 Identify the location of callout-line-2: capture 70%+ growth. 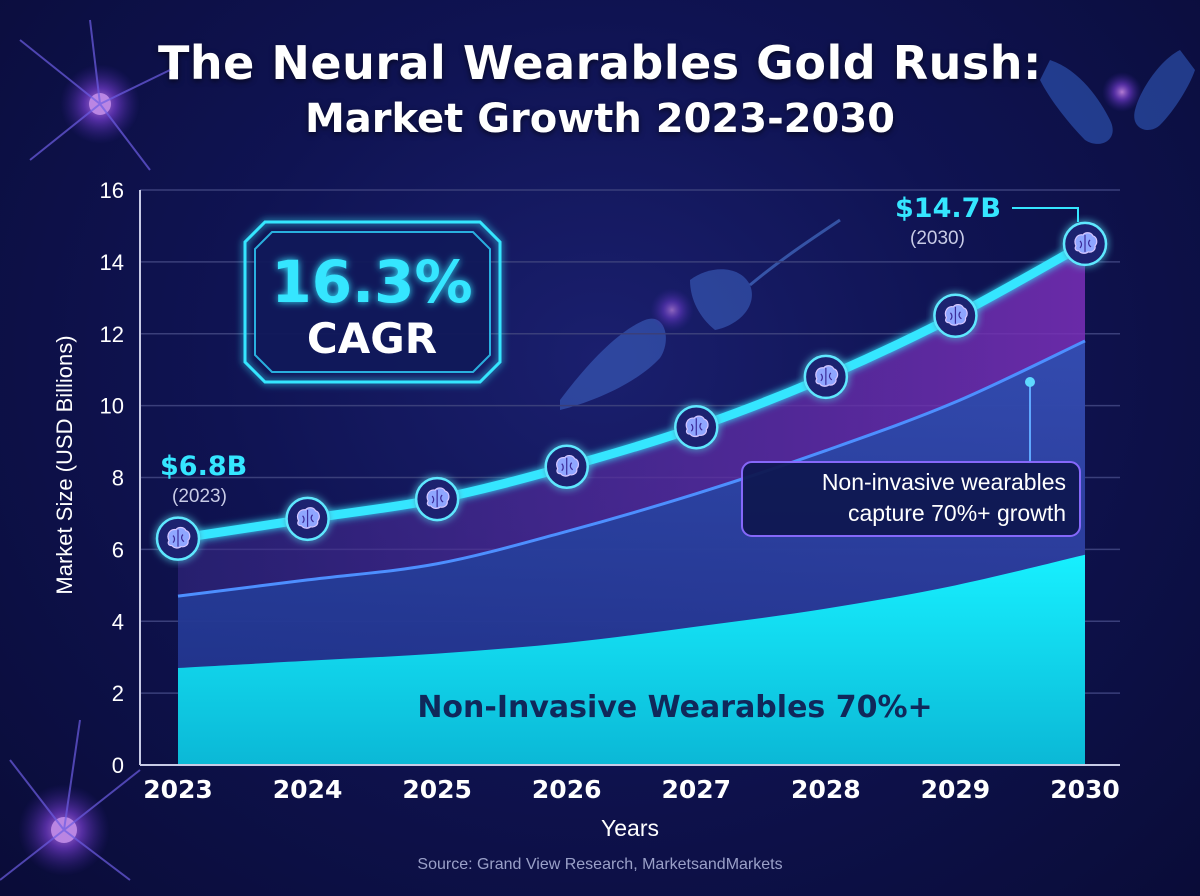
(957, 513).